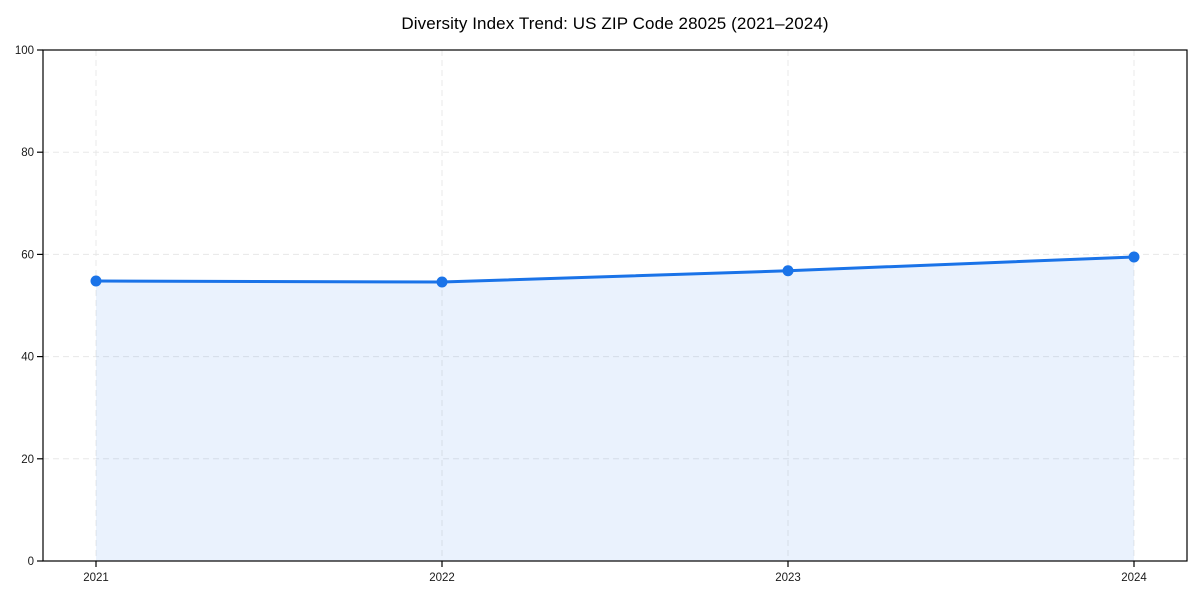 The width and height of the screenshot is (1200, 600). What do you see at coordinates (27, 460) in the screenshot?
I see `y-axis-tick-label: 20` at bounding box center [27, 460].